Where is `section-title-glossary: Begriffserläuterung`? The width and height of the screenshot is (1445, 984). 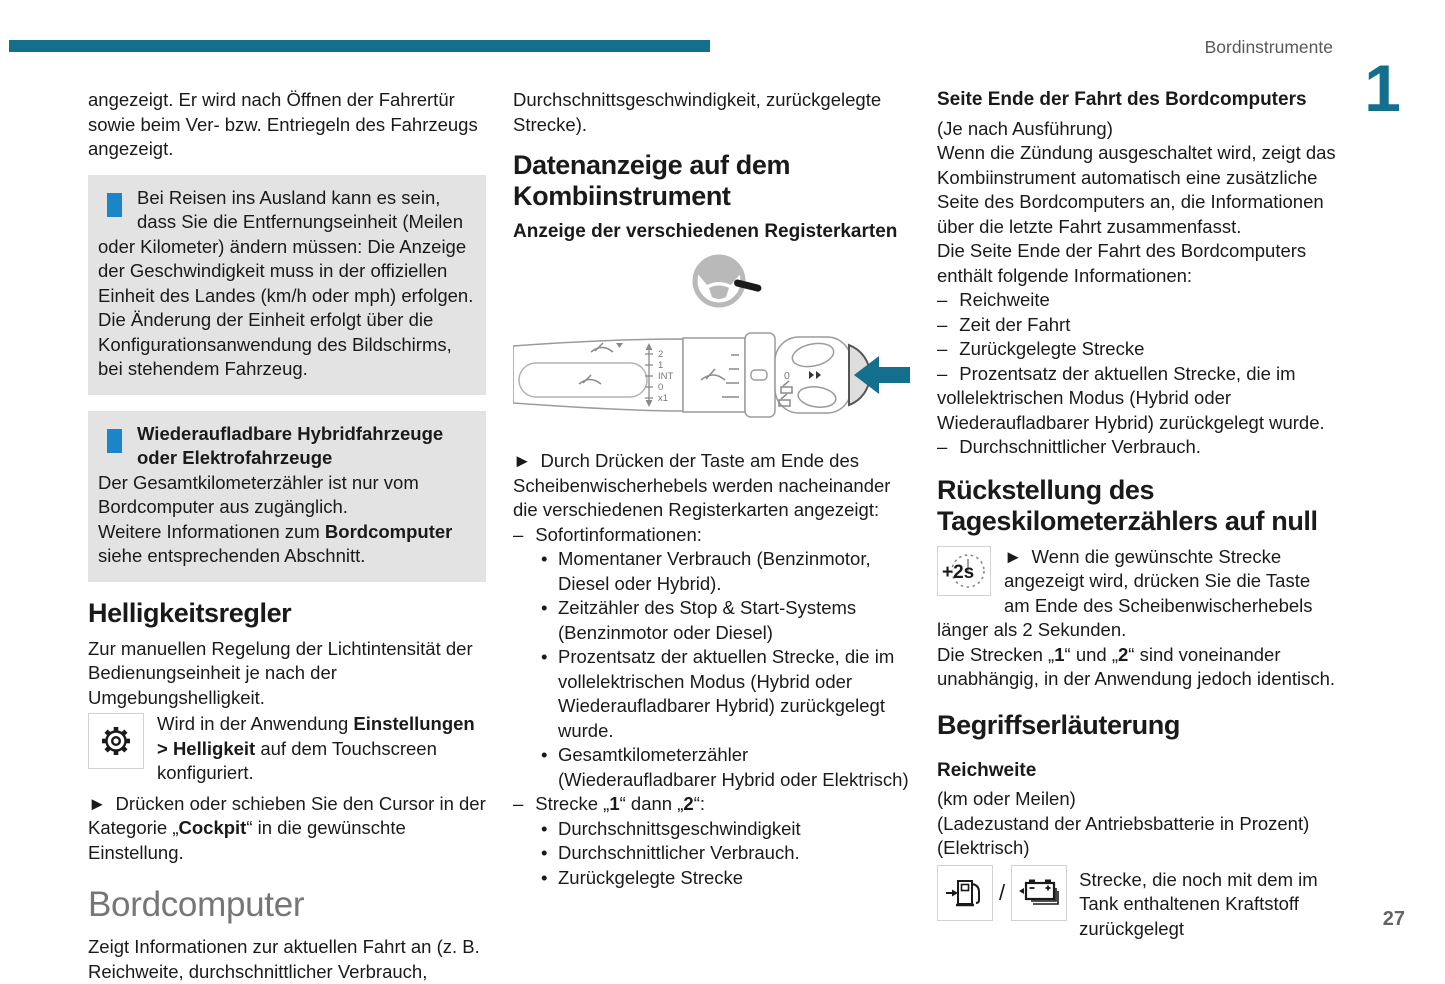 section-title-glossary: Begriffserläuterung is located at coordinates (1058, 724).